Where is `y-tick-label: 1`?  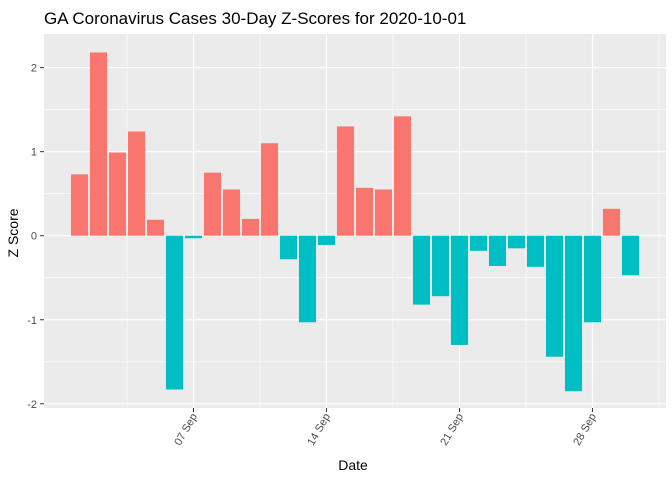 y-tick-label: 1 is located at coordinates (34, 153).